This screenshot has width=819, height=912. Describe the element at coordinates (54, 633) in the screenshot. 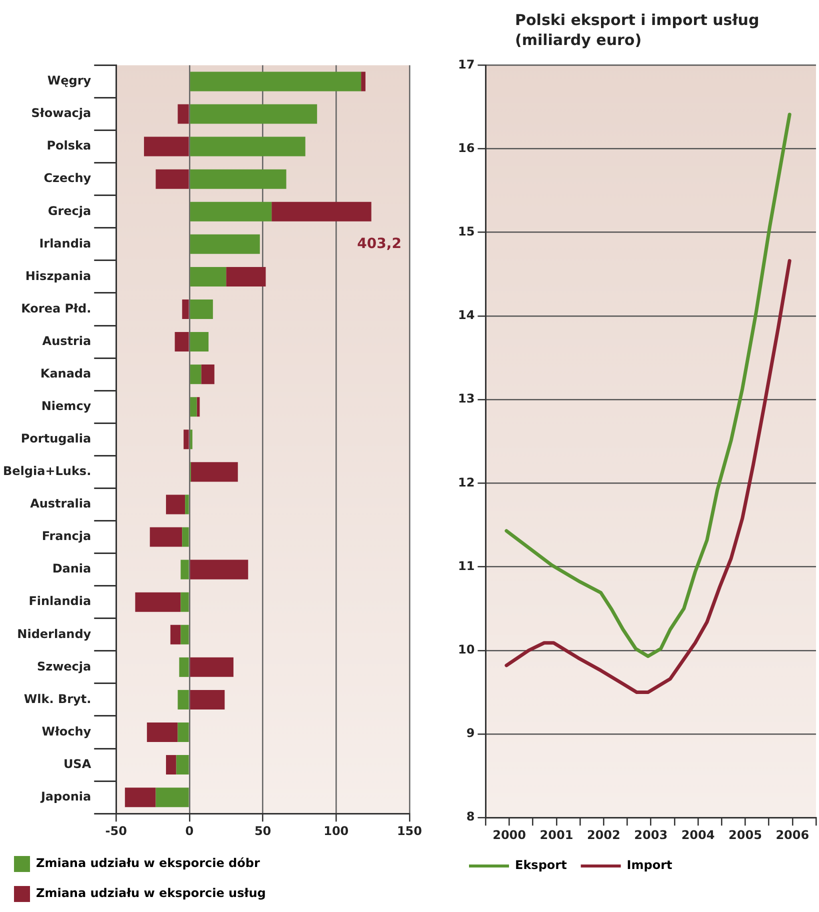

I see `y-tick-label: Niderlandy` at that location.